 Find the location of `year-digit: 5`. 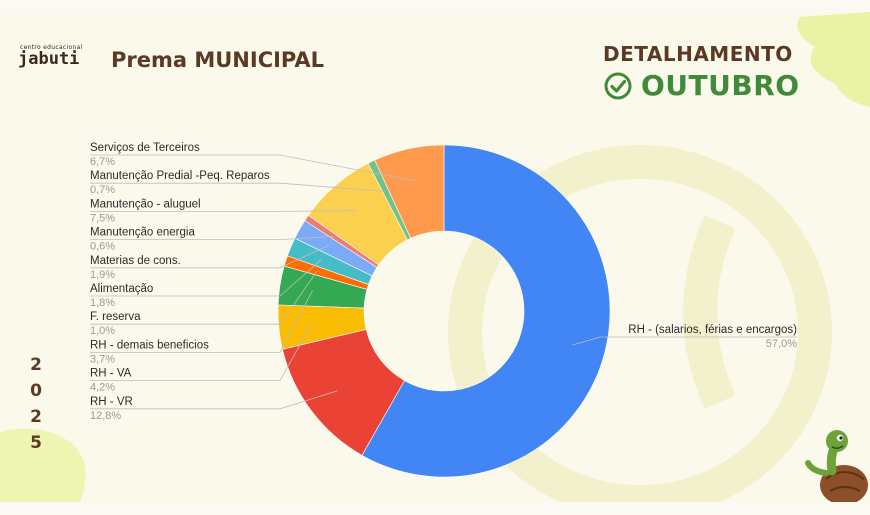

year-digit: 5 is located at coordinates (36, 443).